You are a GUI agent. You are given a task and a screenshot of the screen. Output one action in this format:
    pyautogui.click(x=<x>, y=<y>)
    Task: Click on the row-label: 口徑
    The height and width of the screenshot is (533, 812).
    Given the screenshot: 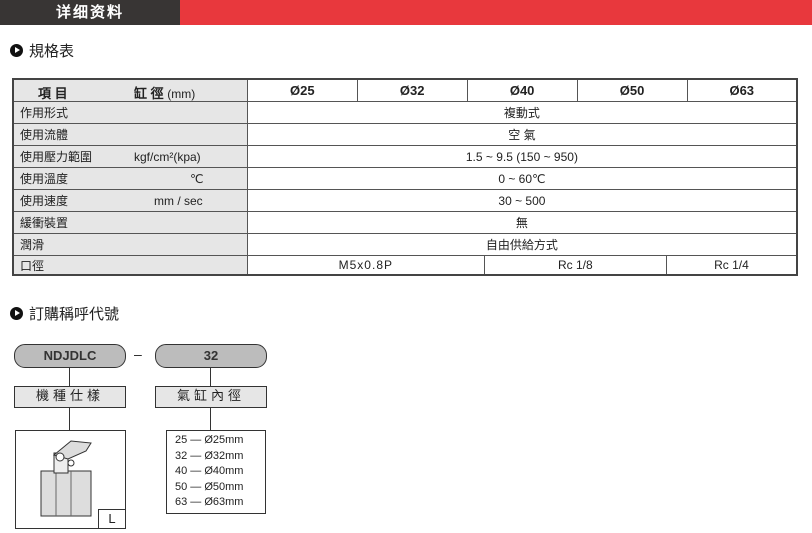 What is the action you would take?
    pyautogui.click(x=32, y=265)
    